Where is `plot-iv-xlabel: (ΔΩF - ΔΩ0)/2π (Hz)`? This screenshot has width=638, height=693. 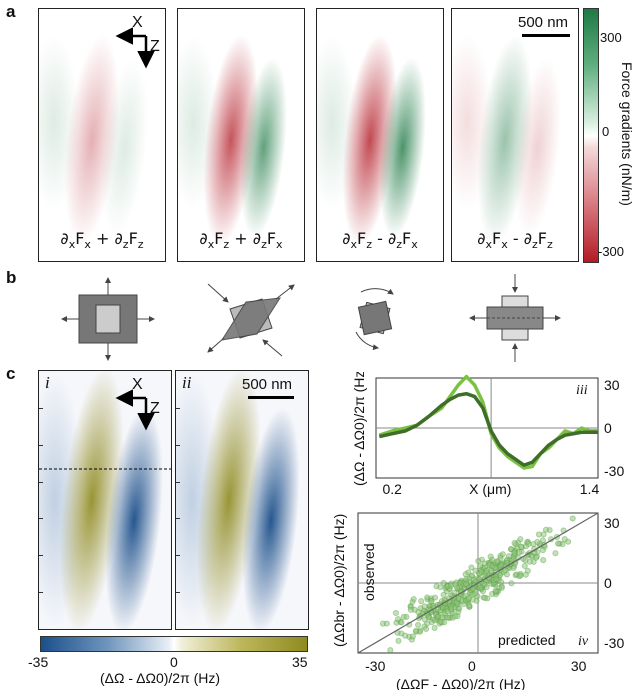
plot-iv-xlabel: (ΔΩF - ΔΩ0)/2π (Hz) is located at coordinates (460, 683).